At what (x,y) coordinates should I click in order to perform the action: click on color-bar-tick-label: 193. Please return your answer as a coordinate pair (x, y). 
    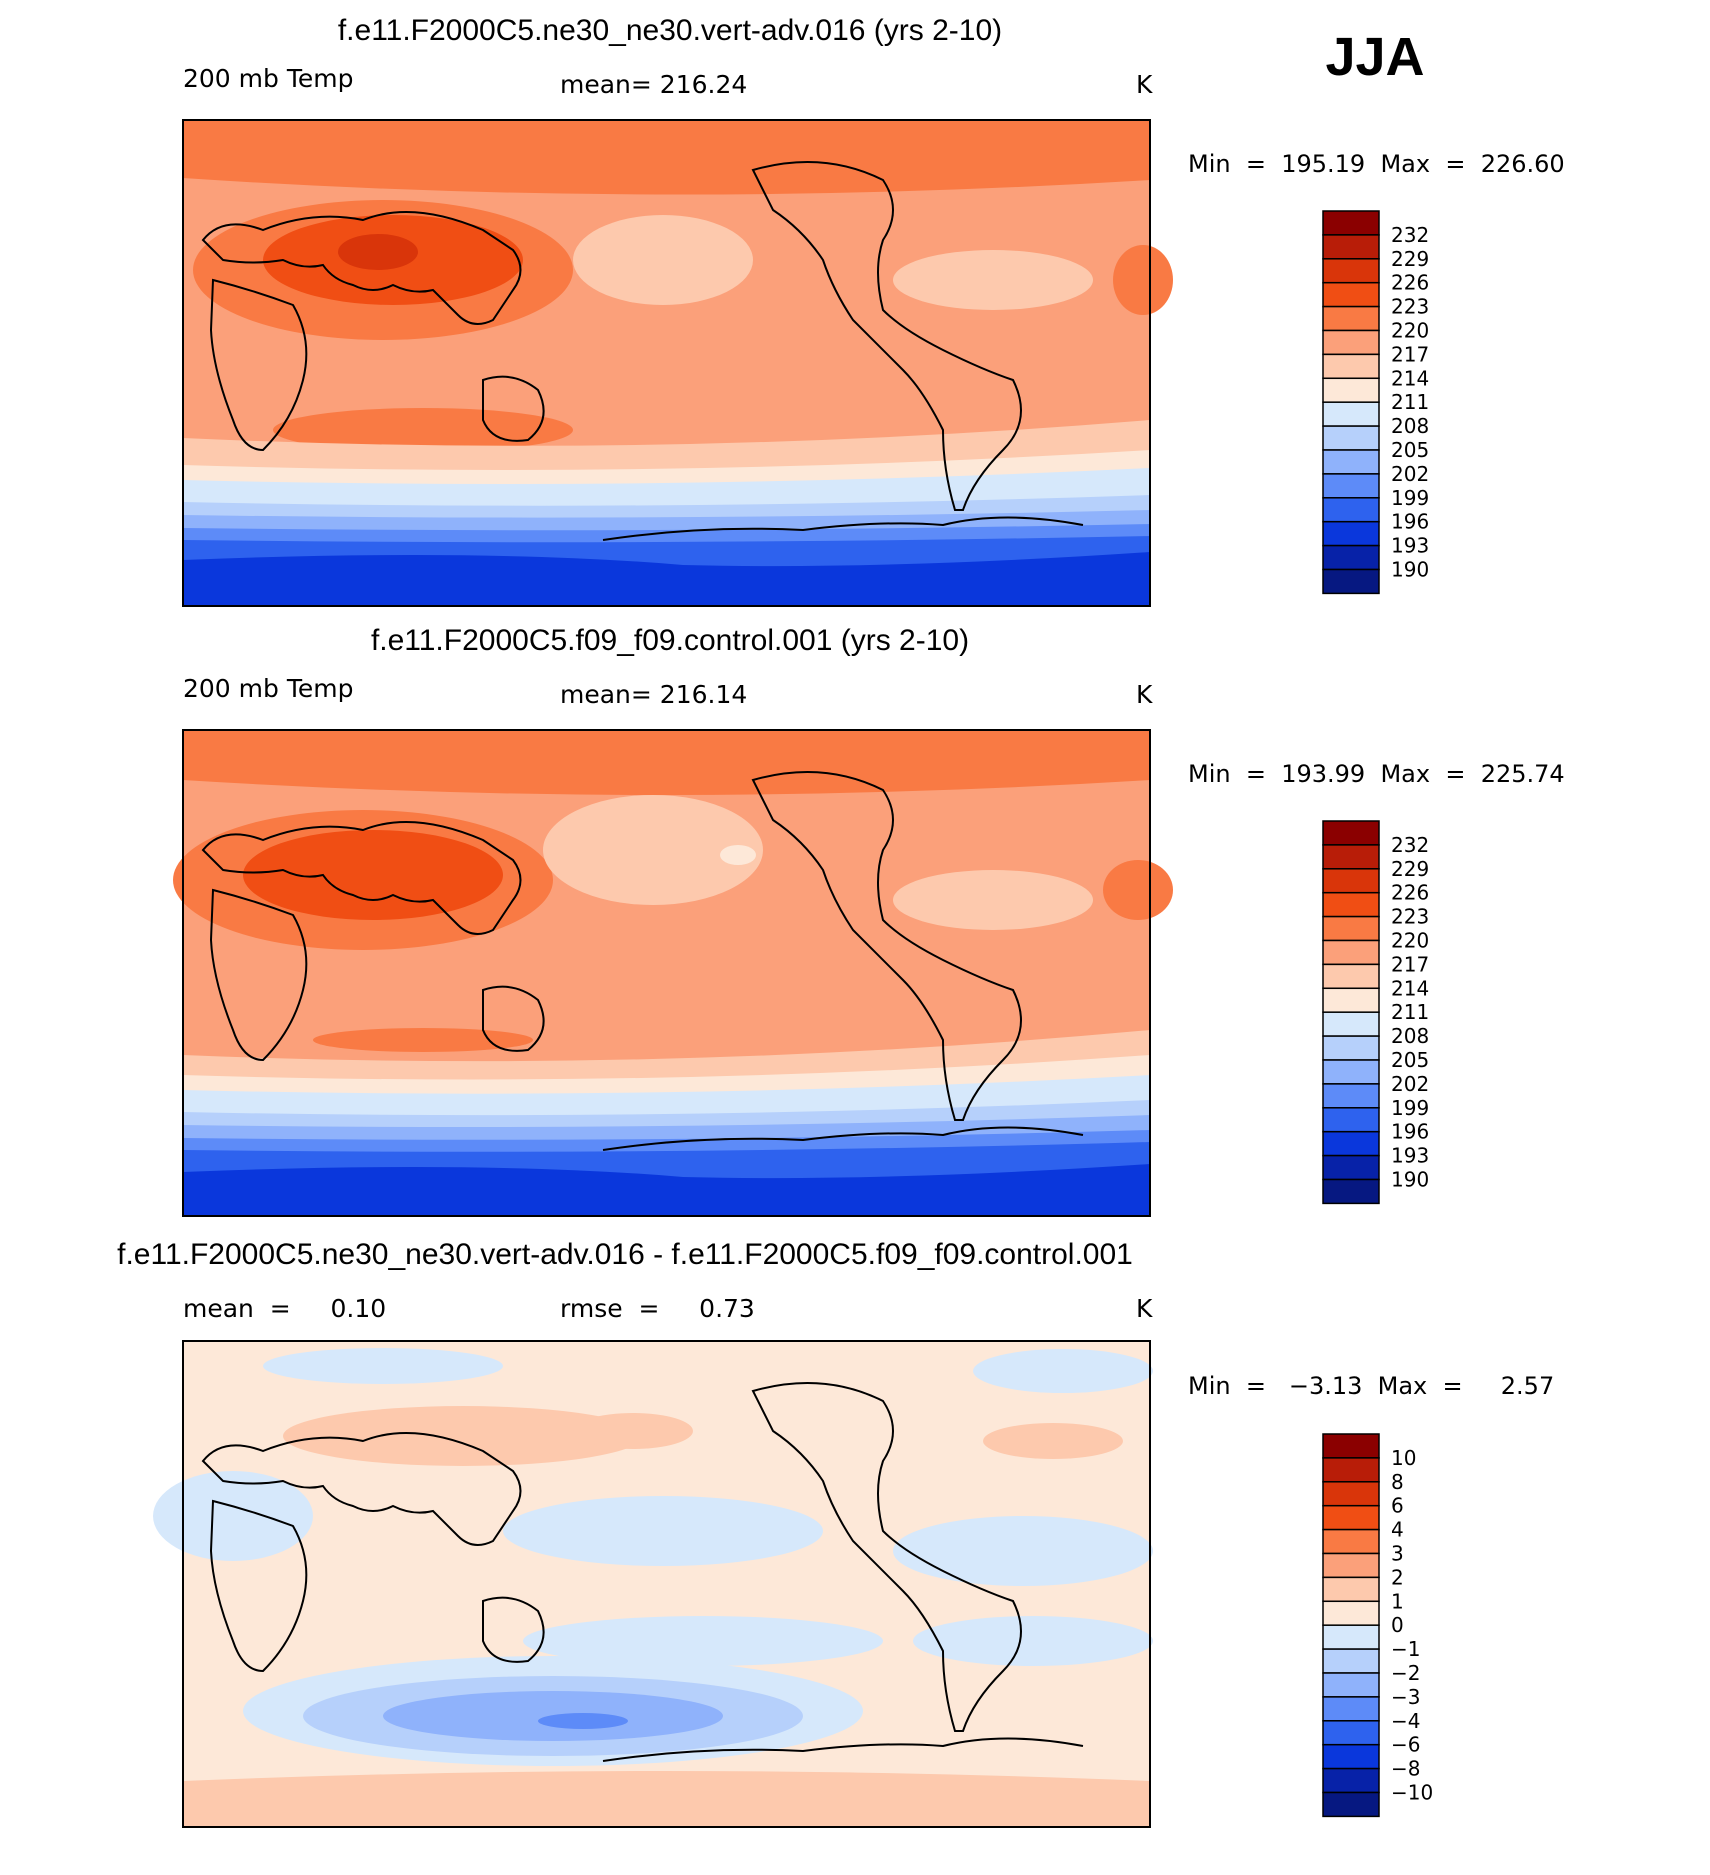
    Looking at the image, I should click on (1410, 1156).